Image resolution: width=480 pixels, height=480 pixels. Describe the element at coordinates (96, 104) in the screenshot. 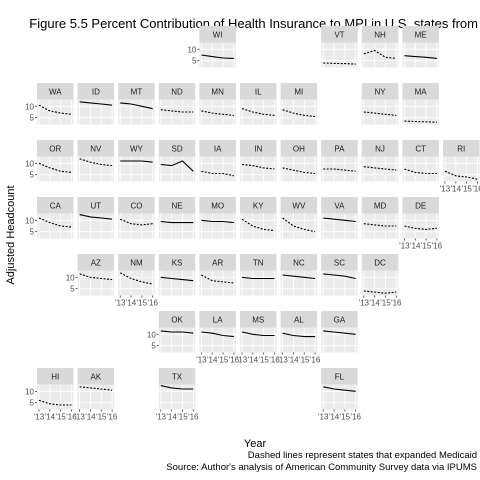

I see `facet-id: ID` at that location.